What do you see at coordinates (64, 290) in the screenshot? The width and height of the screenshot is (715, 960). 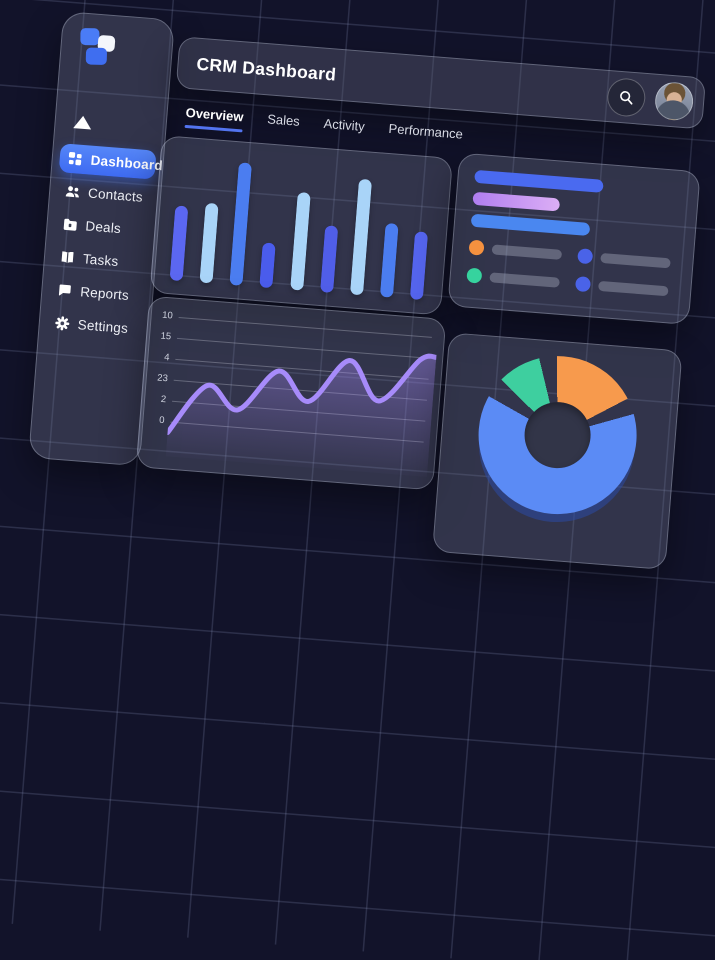 I see `chat-icon` at bounding box center [64, 290].